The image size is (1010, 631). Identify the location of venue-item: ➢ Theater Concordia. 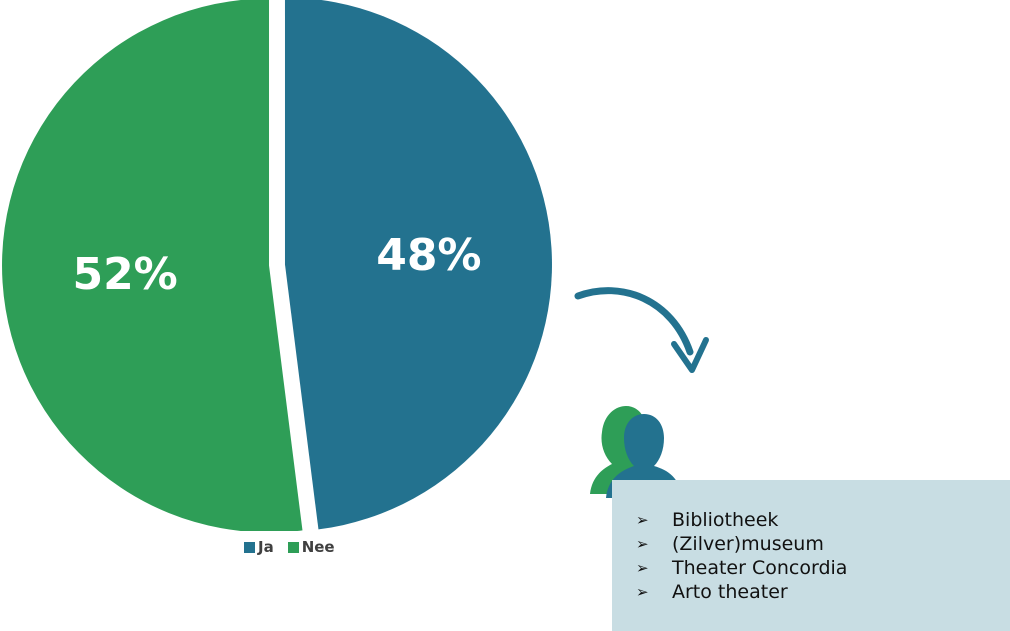
(741, 568).